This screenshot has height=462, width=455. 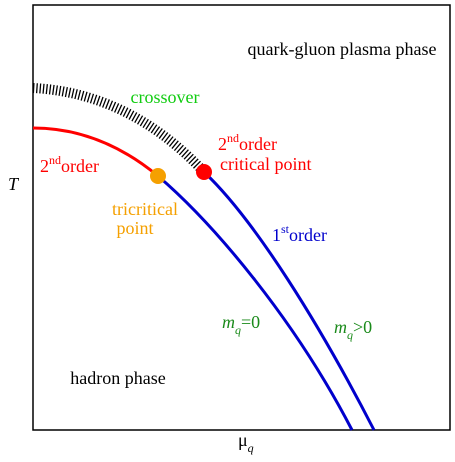 I want to click on m-positive-label: mq>0, so click(x=353, y=329).